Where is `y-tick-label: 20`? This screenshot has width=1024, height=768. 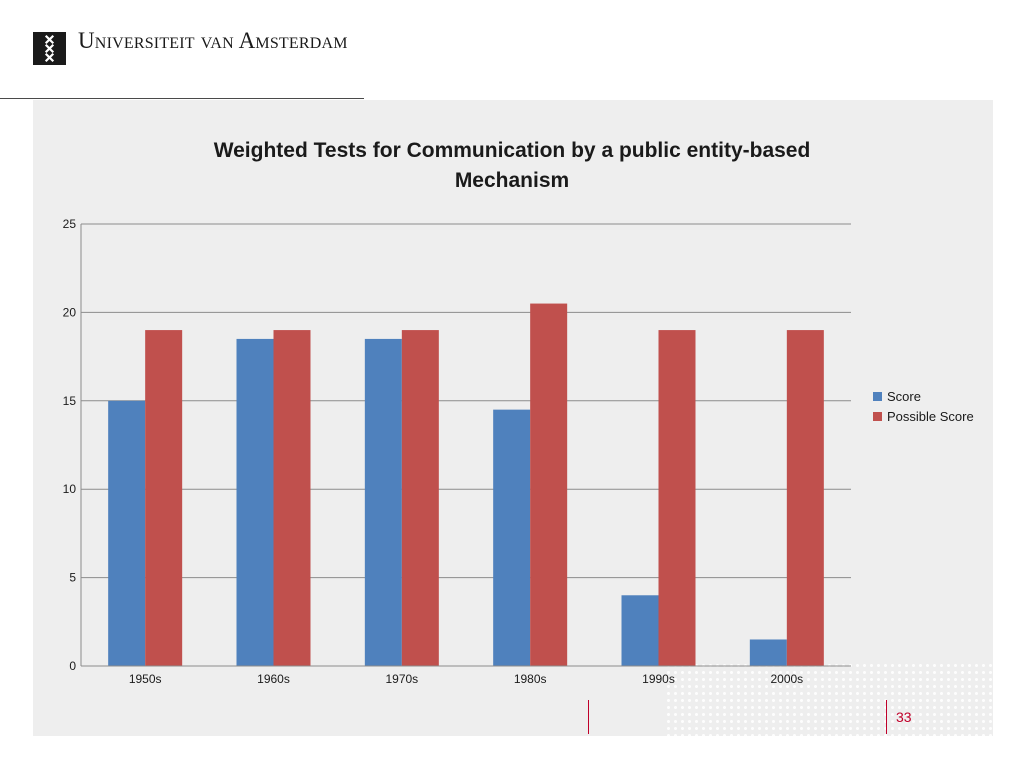
y-tick-label: 20 is located at coordinates (70, 312).